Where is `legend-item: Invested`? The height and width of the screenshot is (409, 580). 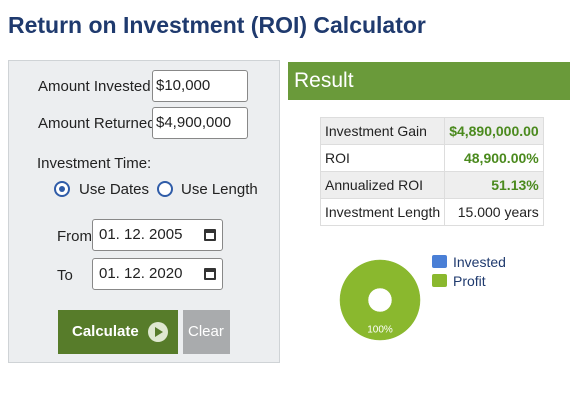
legend-item: Invested is located at coordinates (469, 261).